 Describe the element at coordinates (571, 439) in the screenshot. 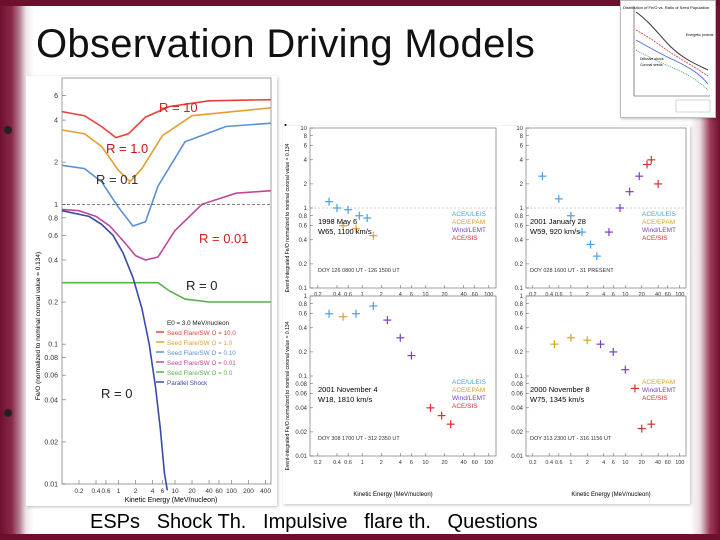

I see `event-doy: DOY 313 2300 UT - 316 1156 UT` at that location.